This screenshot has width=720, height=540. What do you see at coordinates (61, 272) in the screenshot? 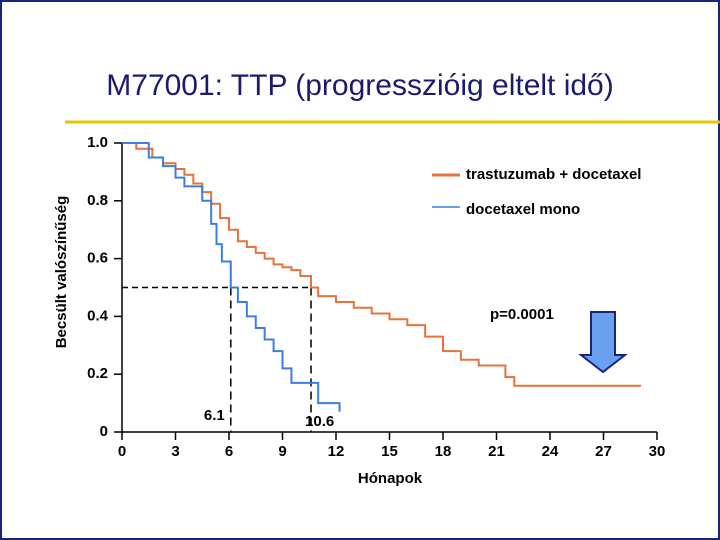
I see `y-axis-label: Becsült valószínűség` at bounding box center [61, 272].